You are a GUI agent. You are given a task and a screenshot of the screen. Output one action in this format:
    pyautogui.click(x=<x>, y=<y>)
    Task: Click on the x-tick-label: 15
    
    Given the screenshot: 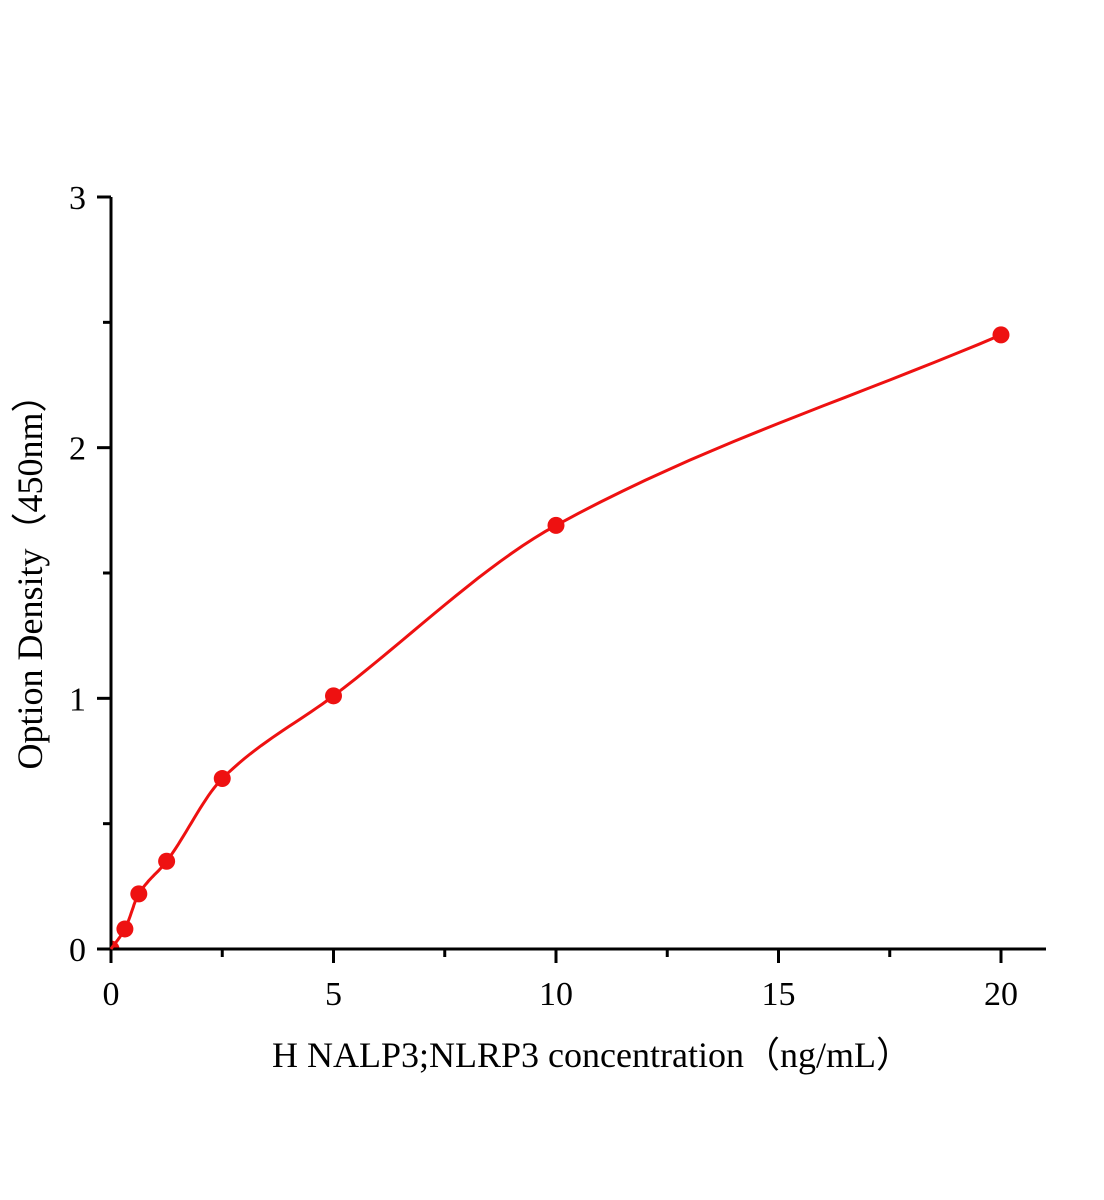 What is the action you would take?
    pyautogui.click(x=779, y=994)
    